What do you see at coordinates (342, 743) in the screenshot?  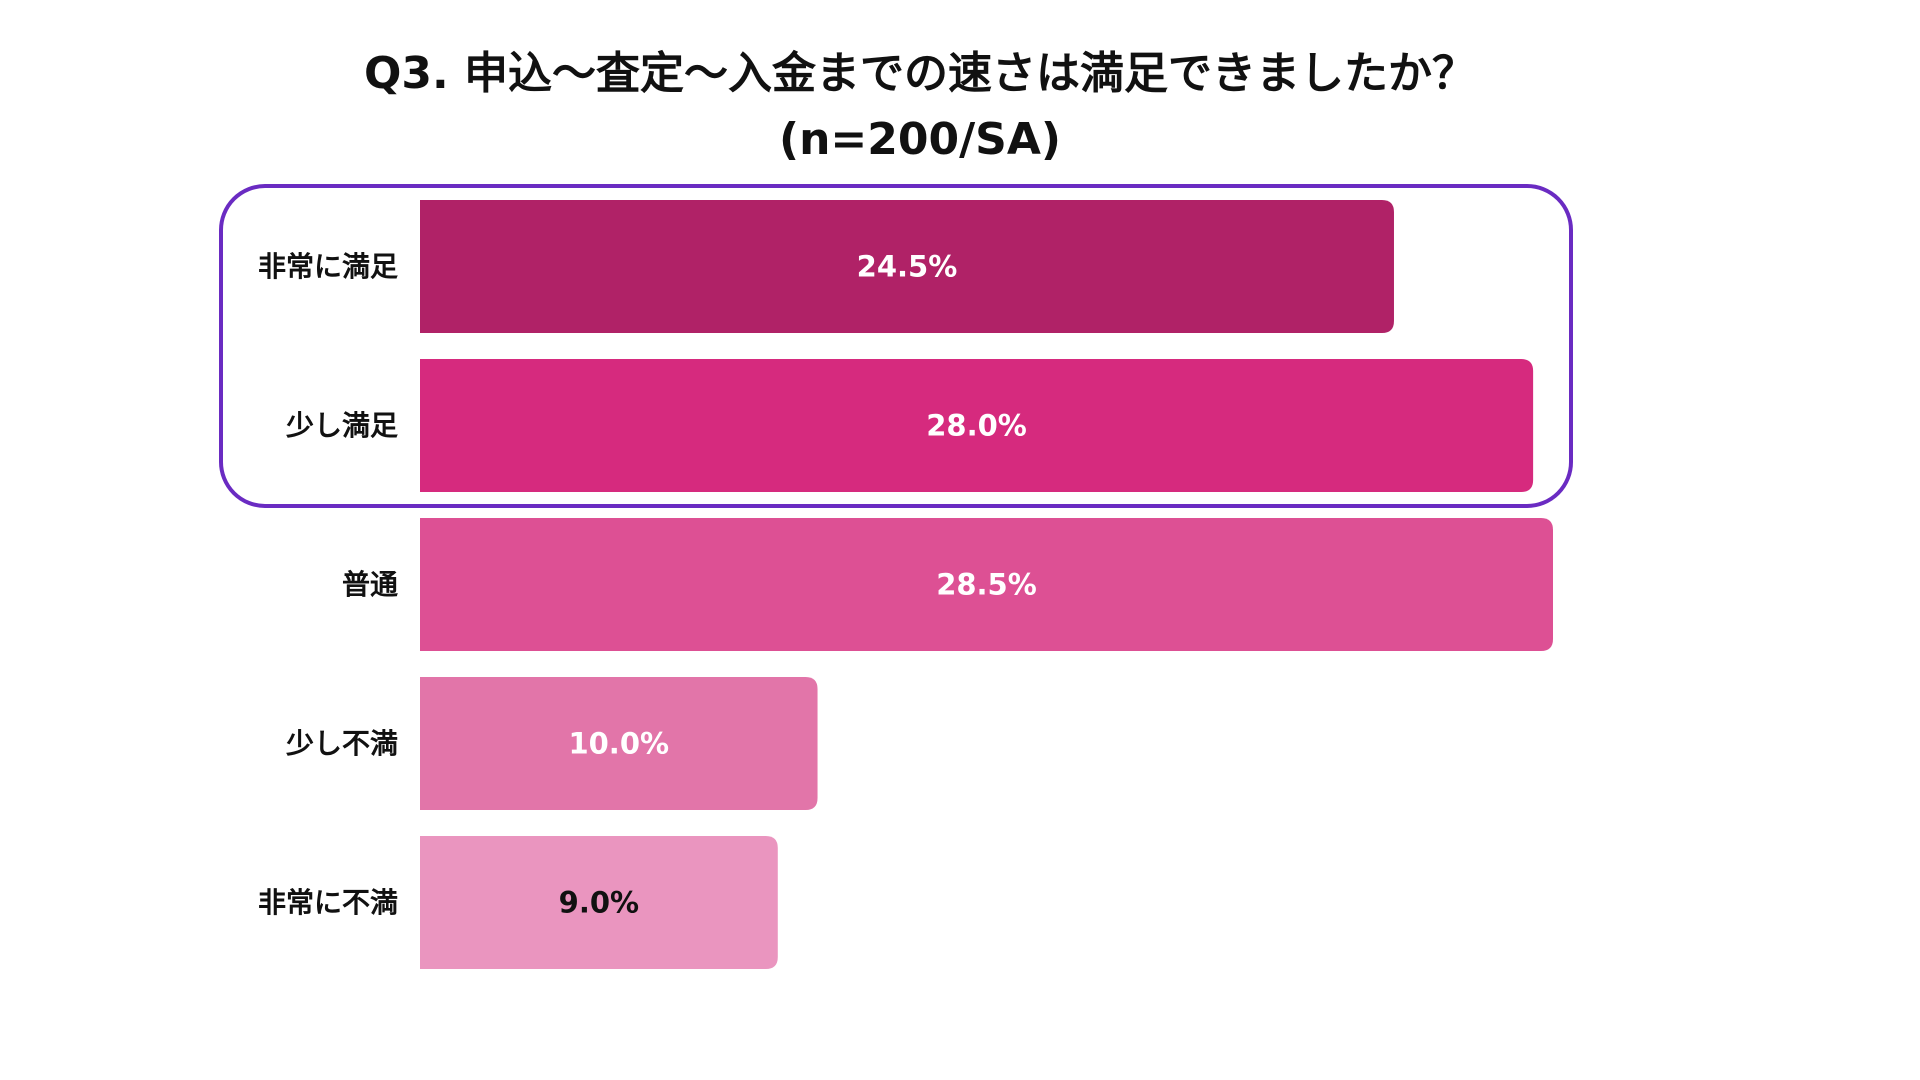 I see `category-label: 少し不満` at bounding box center [342, 743].